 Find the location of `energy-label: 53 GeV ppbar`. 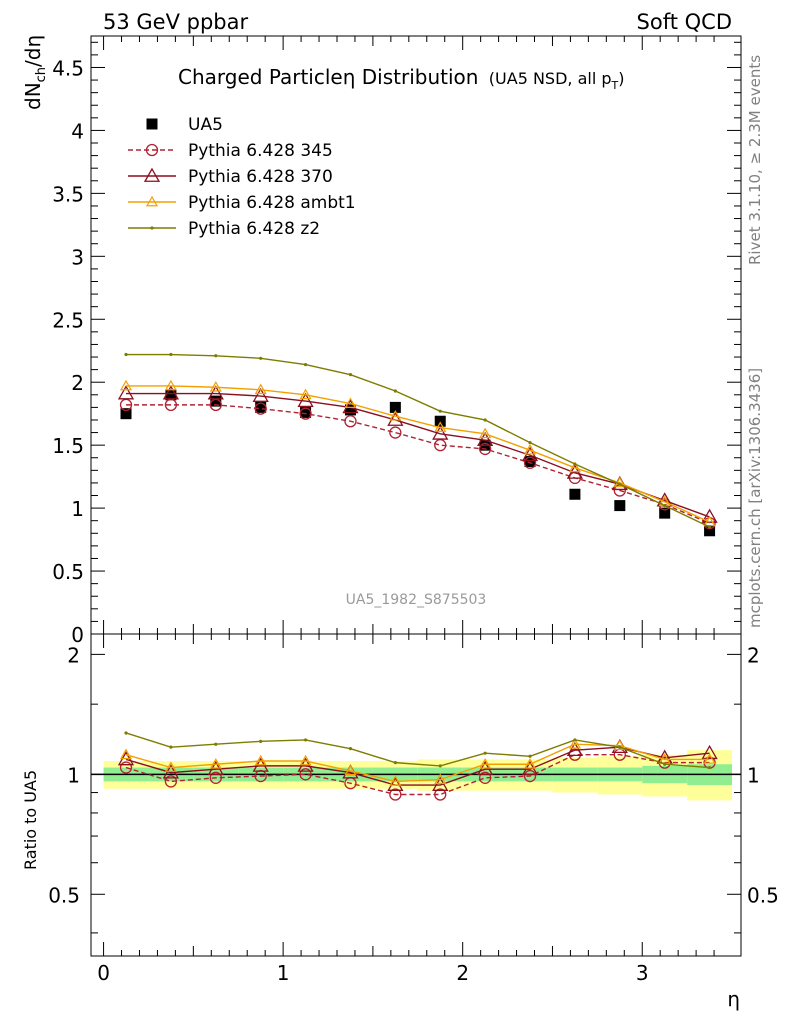

energy-label: 53 GeV ppbar is located at coordinates (175, 22).